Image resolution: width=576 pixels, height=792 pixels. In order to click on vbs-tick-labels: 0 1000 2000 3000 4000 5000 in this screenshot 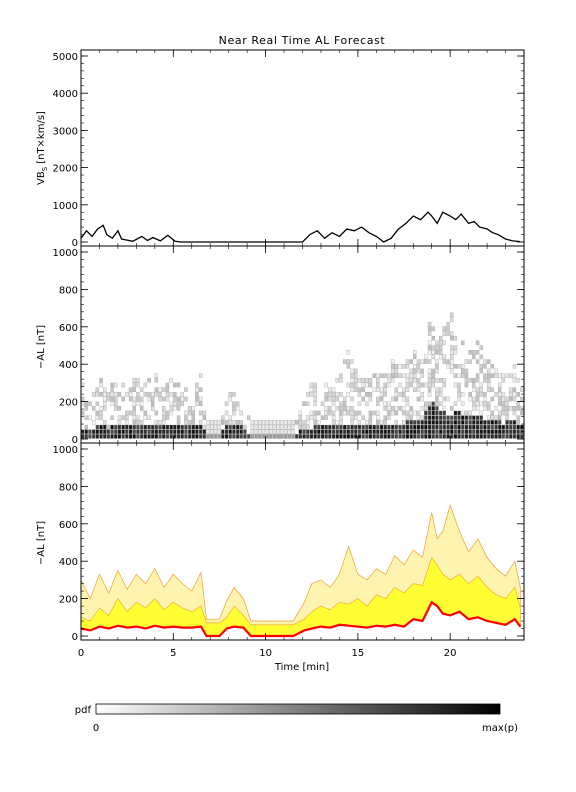, I will do `click(65, 150)`.